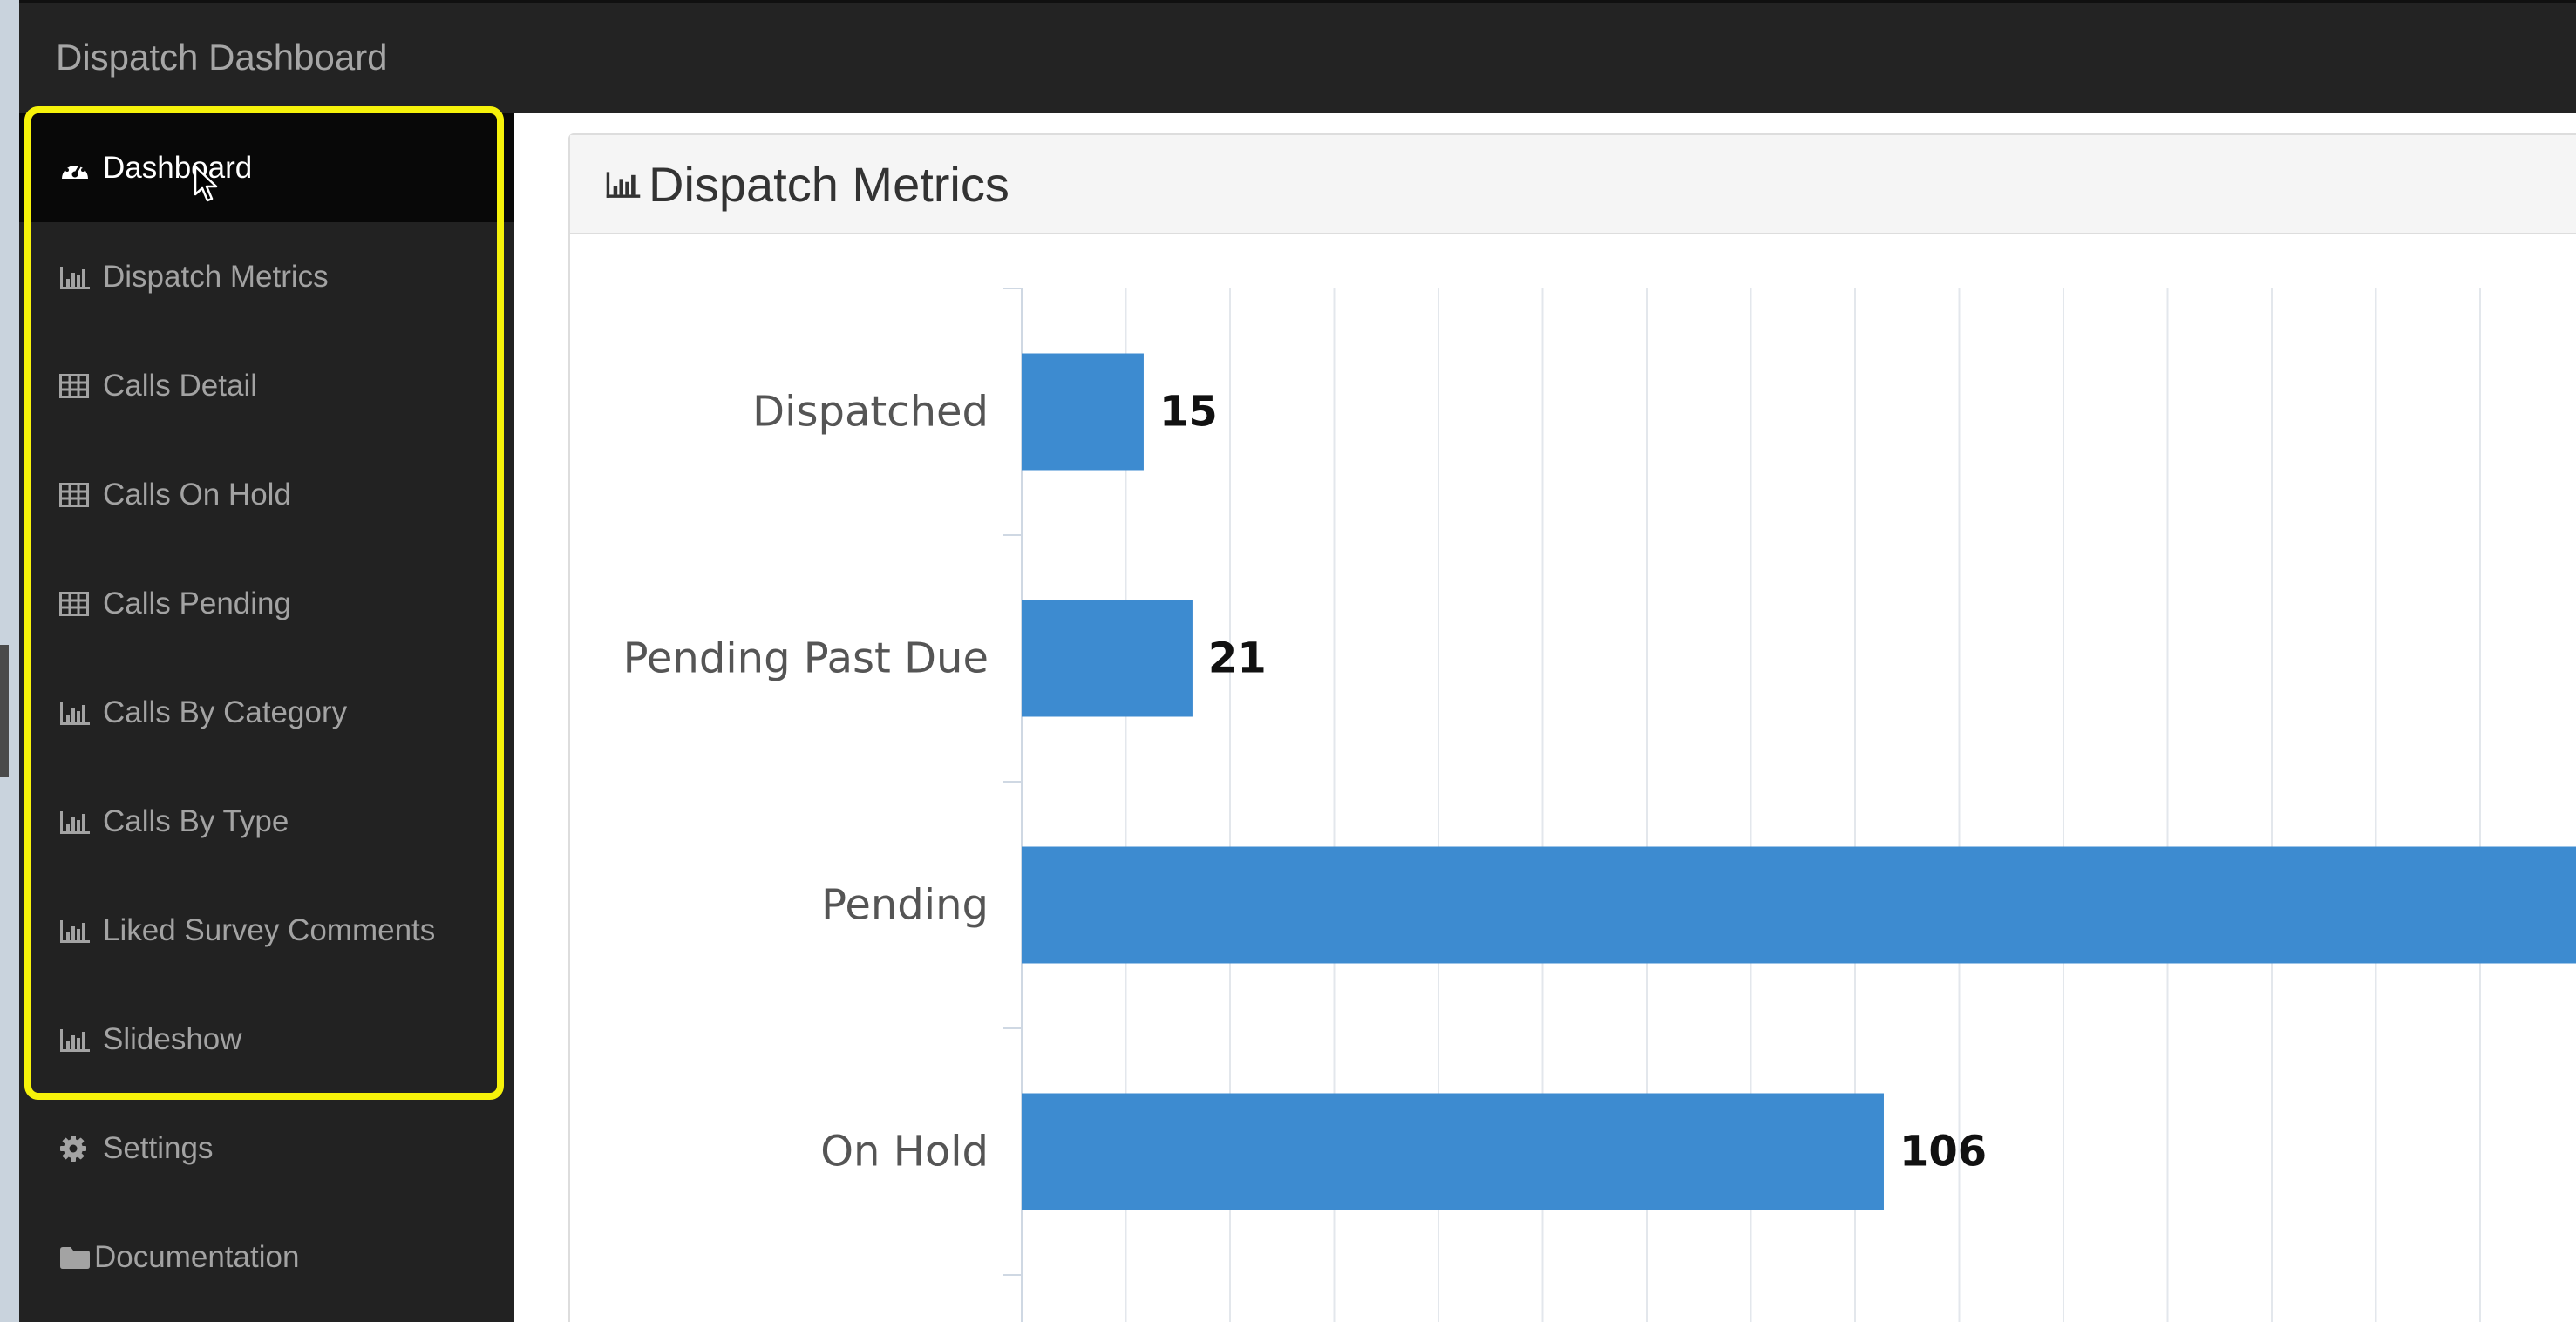 The height and width of the screenshot is (1322, 2576). What do you see at coordinates (1298, 57) in the screenshot?
I see `top-navbar: Dispatch Dashboard` at bounding box center [1298, 57].